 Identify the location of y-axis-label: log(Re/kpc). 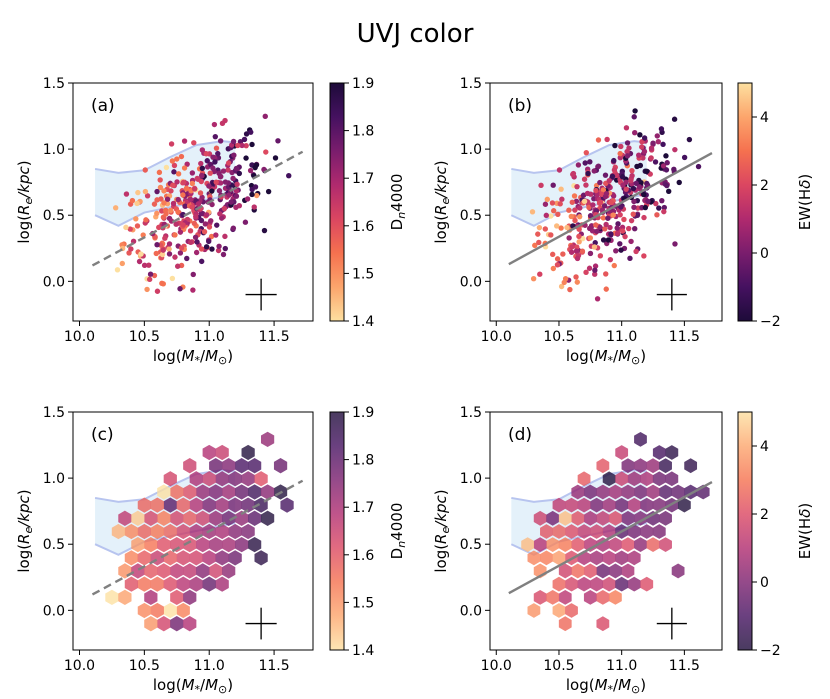
(25, 201).